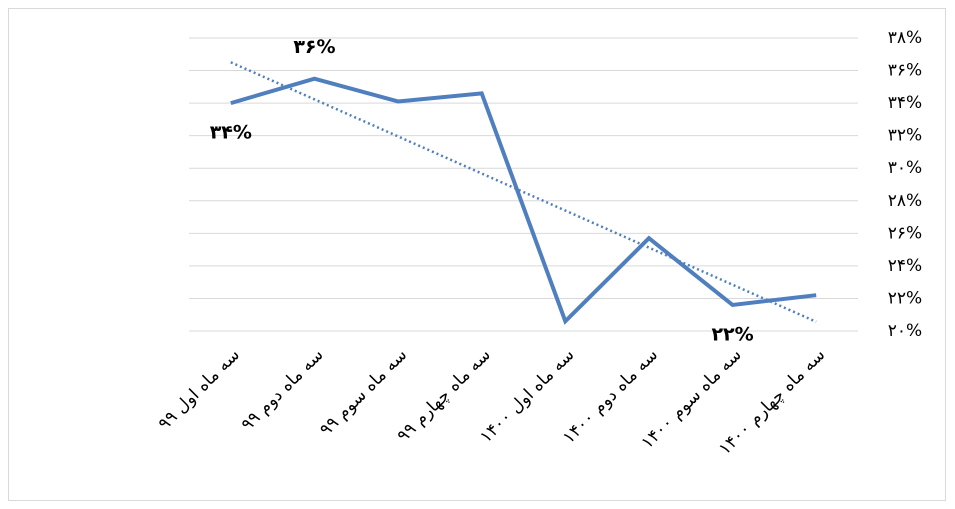  What do you see at coordinates (905, 136) in the screenshot?
I see `y-tick-label: ۳۲%` at bounding box center [905, 136].